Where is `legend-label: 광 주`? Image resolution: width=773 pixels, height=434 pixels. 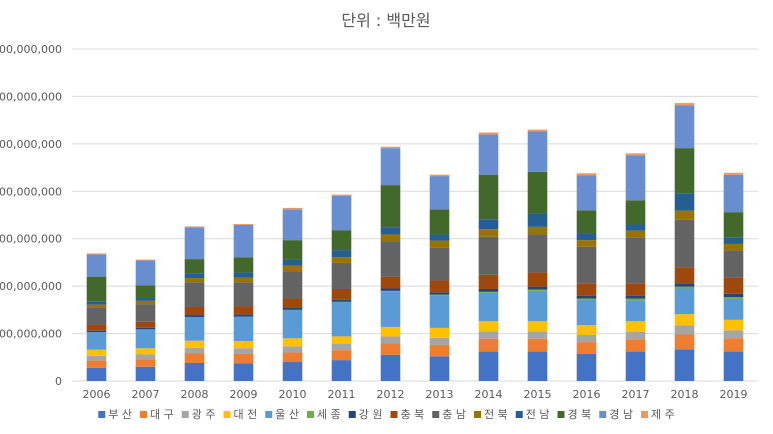 legend-label: 광 주 is located at coordinates (204, 414).